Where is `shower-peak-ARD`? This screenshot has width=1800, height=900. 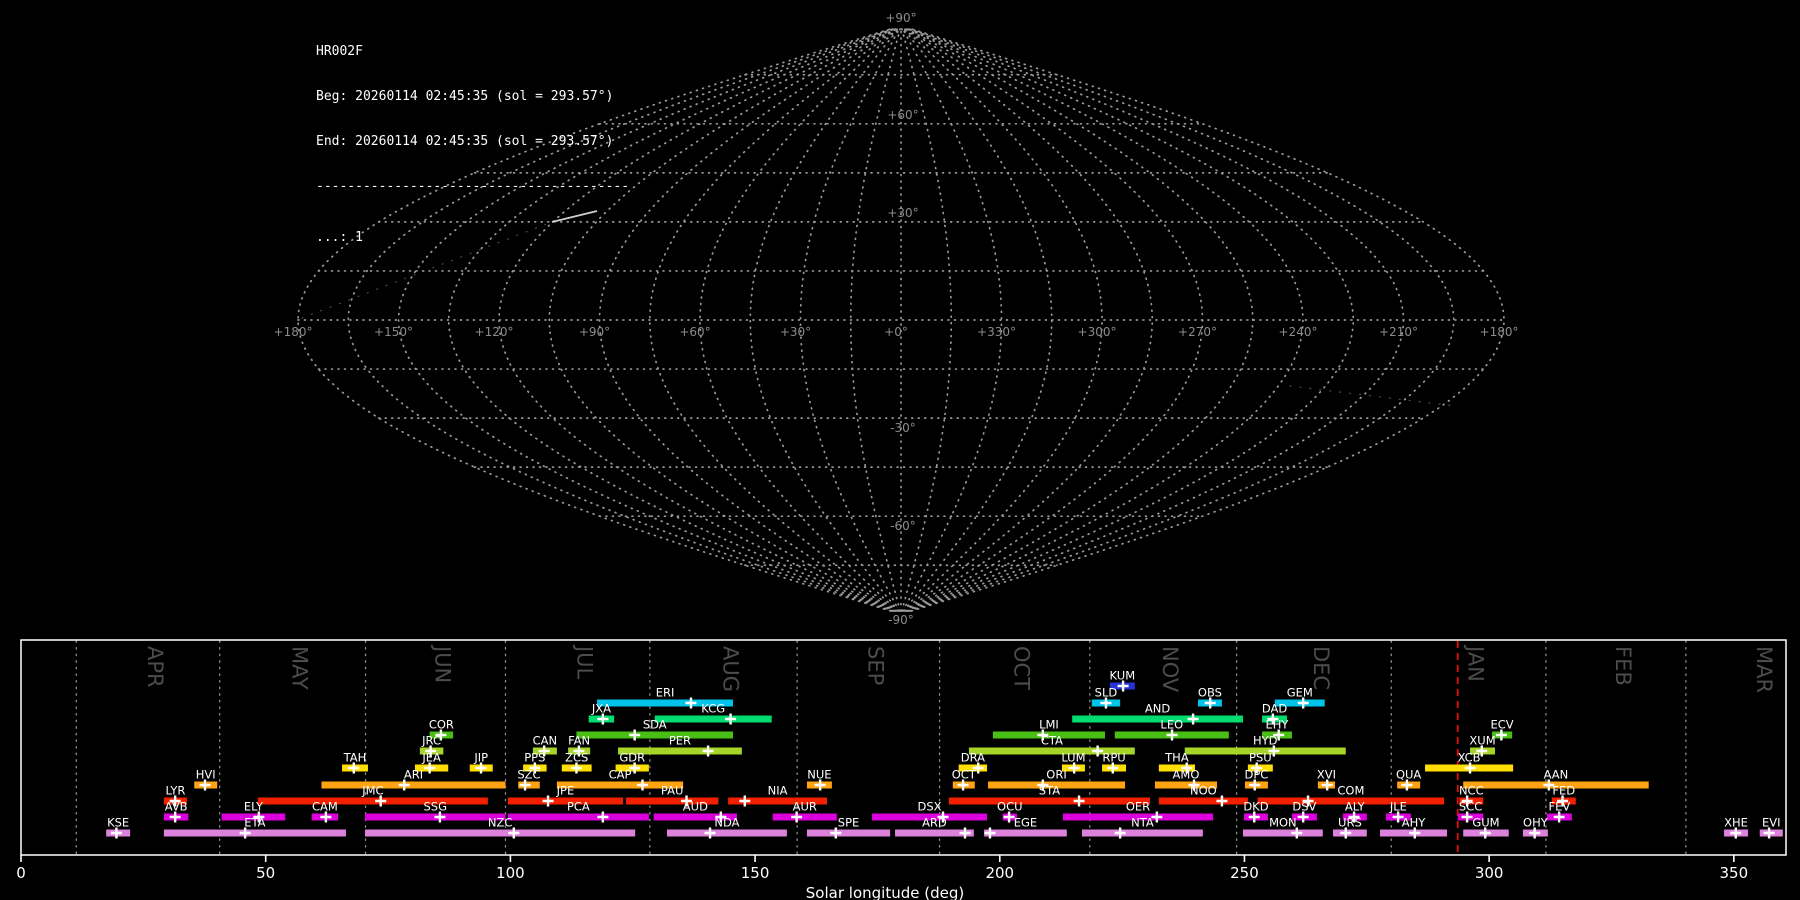 shower-peak-ARD is located at coordinates (965, 833).